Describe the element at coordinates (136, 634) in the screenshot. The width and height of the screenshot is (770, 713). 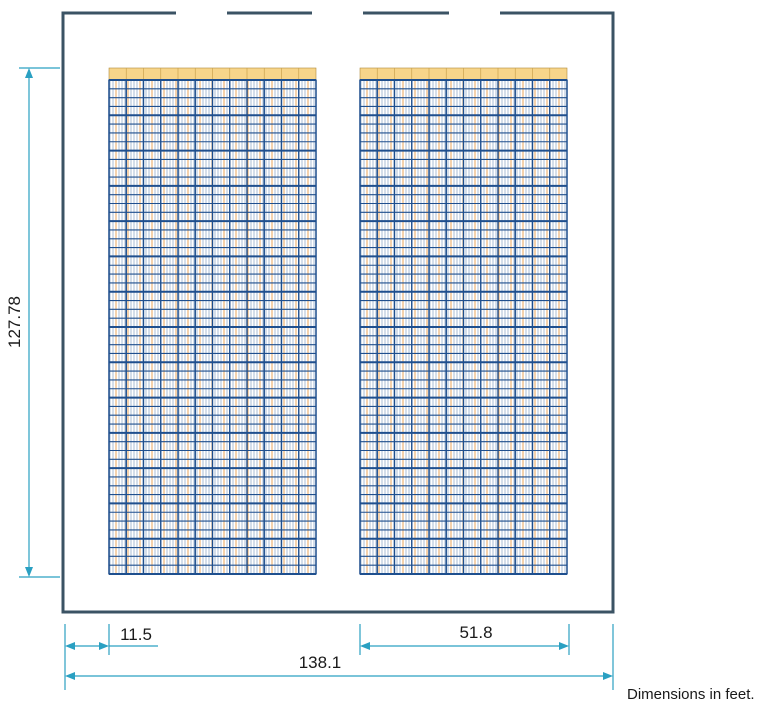
I see `offset-dimension-label: 11.5` at that location.